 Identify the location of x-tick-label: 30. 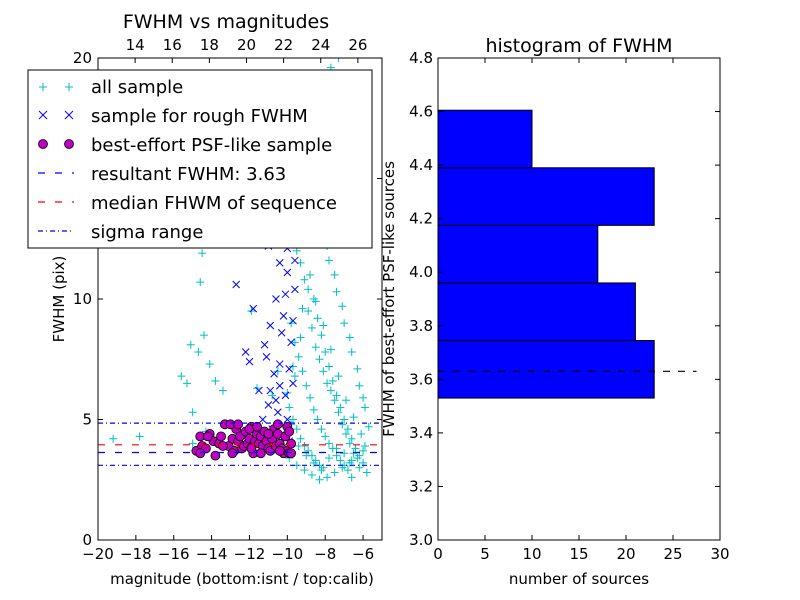
(719, 554).